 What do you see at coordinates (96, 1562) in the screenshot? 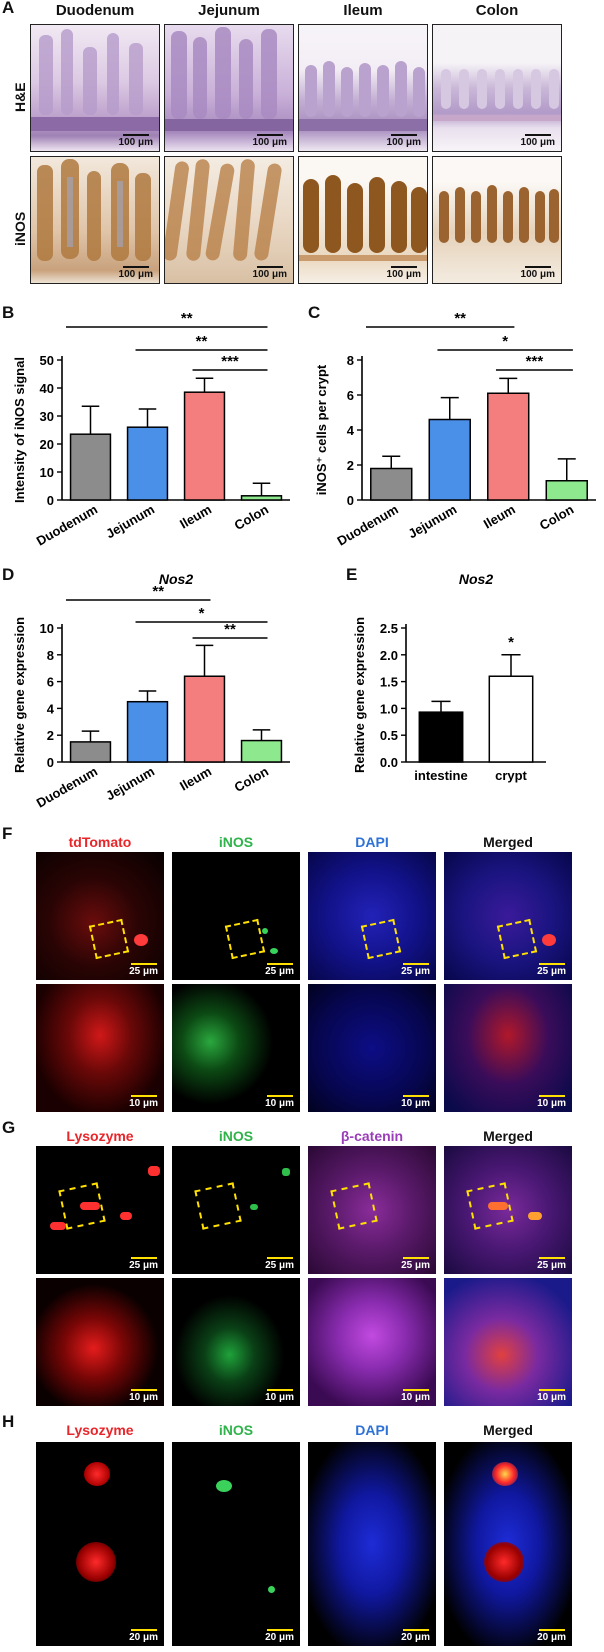
I see `red-cluster` at bounding box center [96, 1562].